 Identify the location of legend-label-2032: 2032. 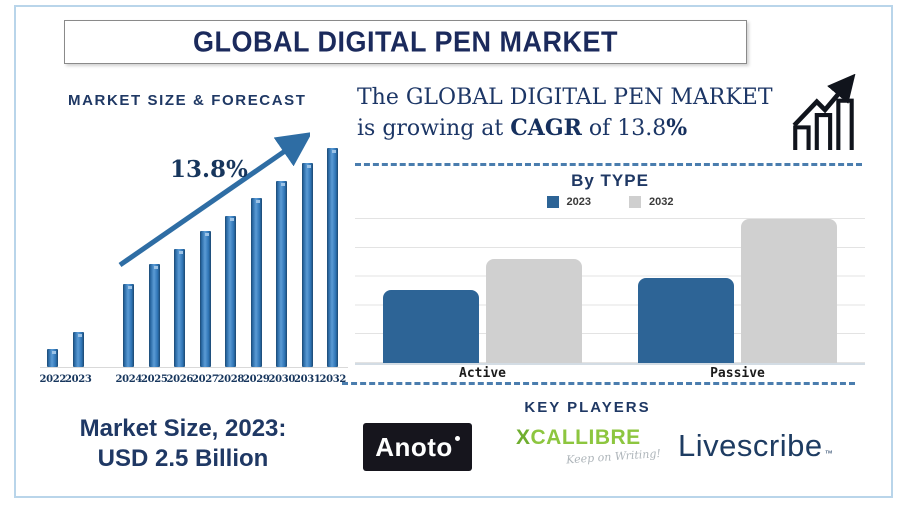
(661, 202).